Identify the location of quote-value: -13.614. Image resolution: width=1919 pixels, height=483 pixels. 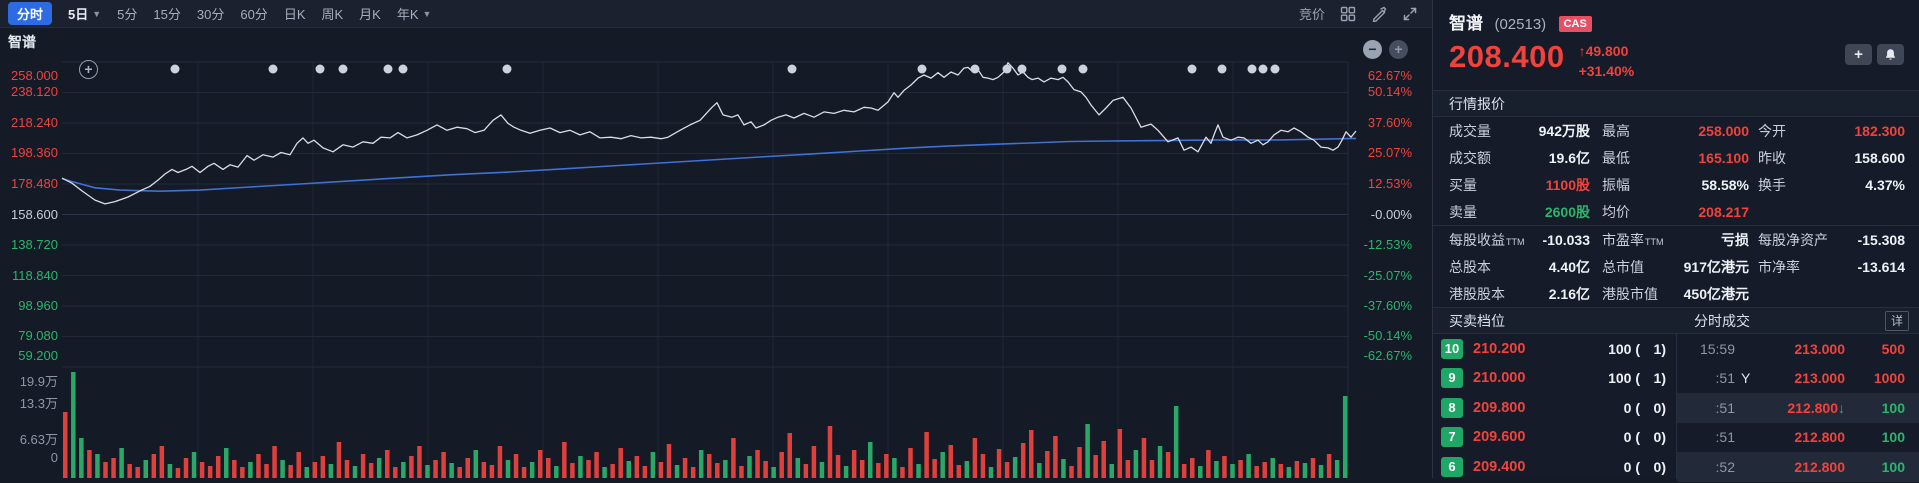
(1881, 266).